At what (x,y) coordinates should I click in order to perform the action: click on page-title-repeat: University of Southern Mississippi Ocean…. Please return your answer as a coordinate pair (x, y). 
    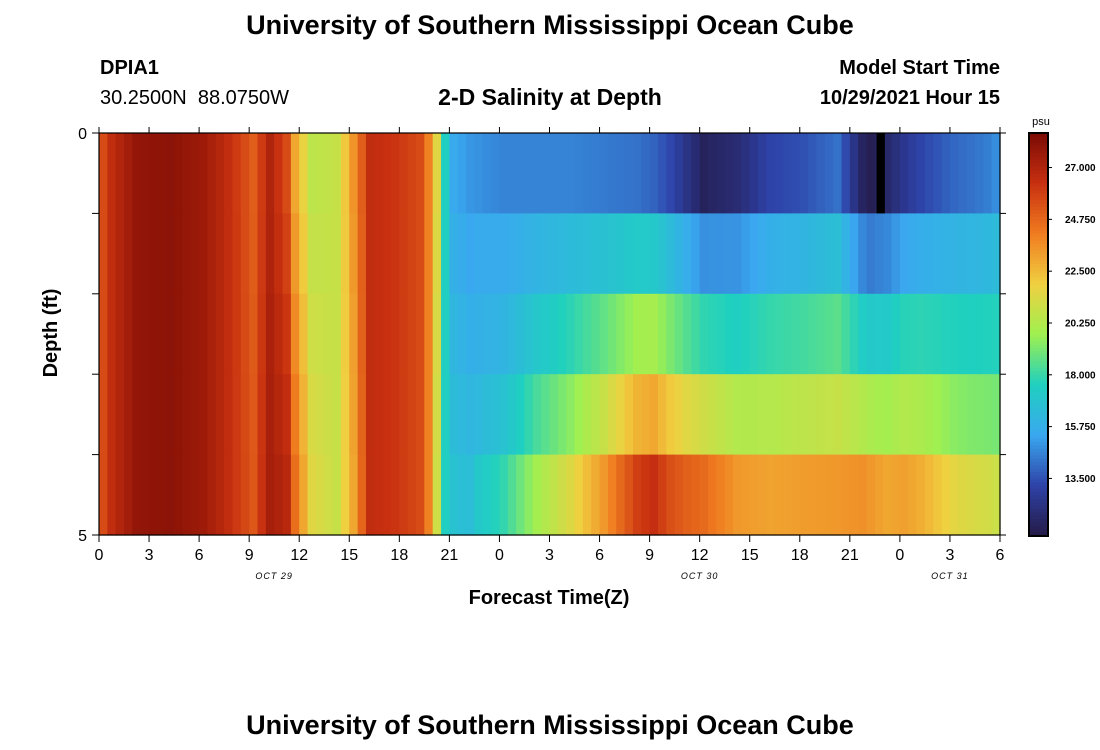
    Looking at the image, I should click on (550, 725).